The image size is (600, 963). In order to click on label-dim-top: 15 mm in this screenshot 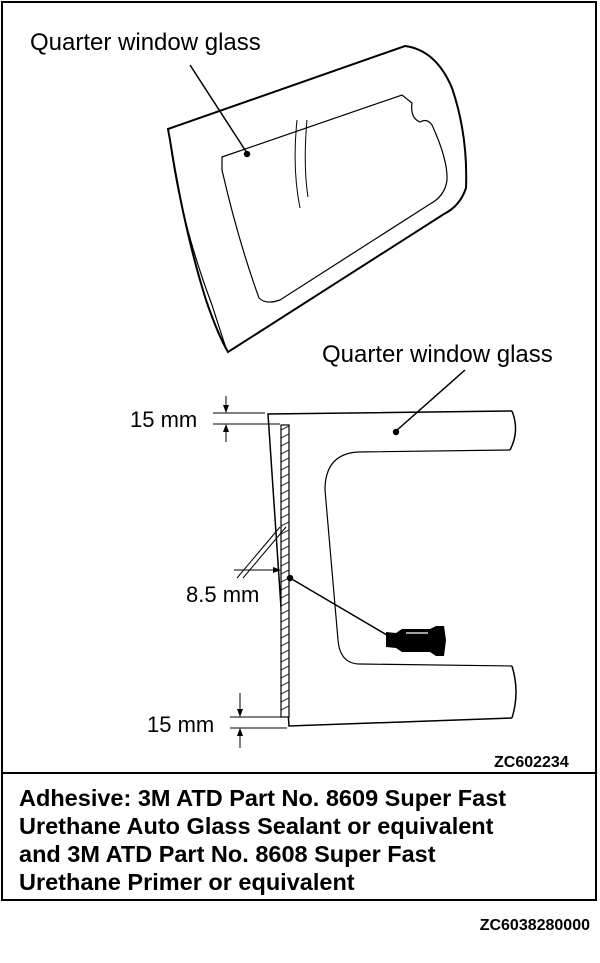, I will do `click(163, 419)`.